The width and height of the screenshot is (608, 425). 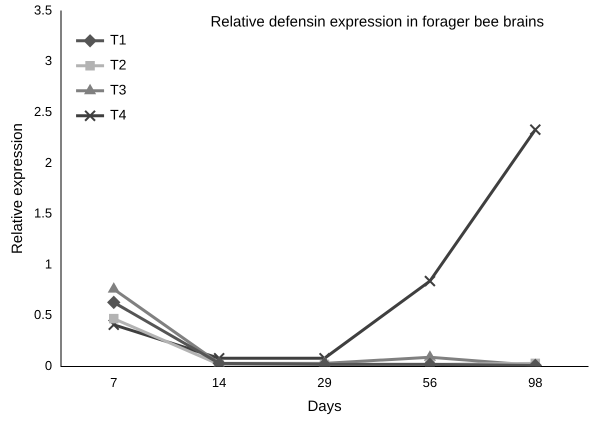 I want to click on y-tick-label: 2, so click(x=48, y=162).